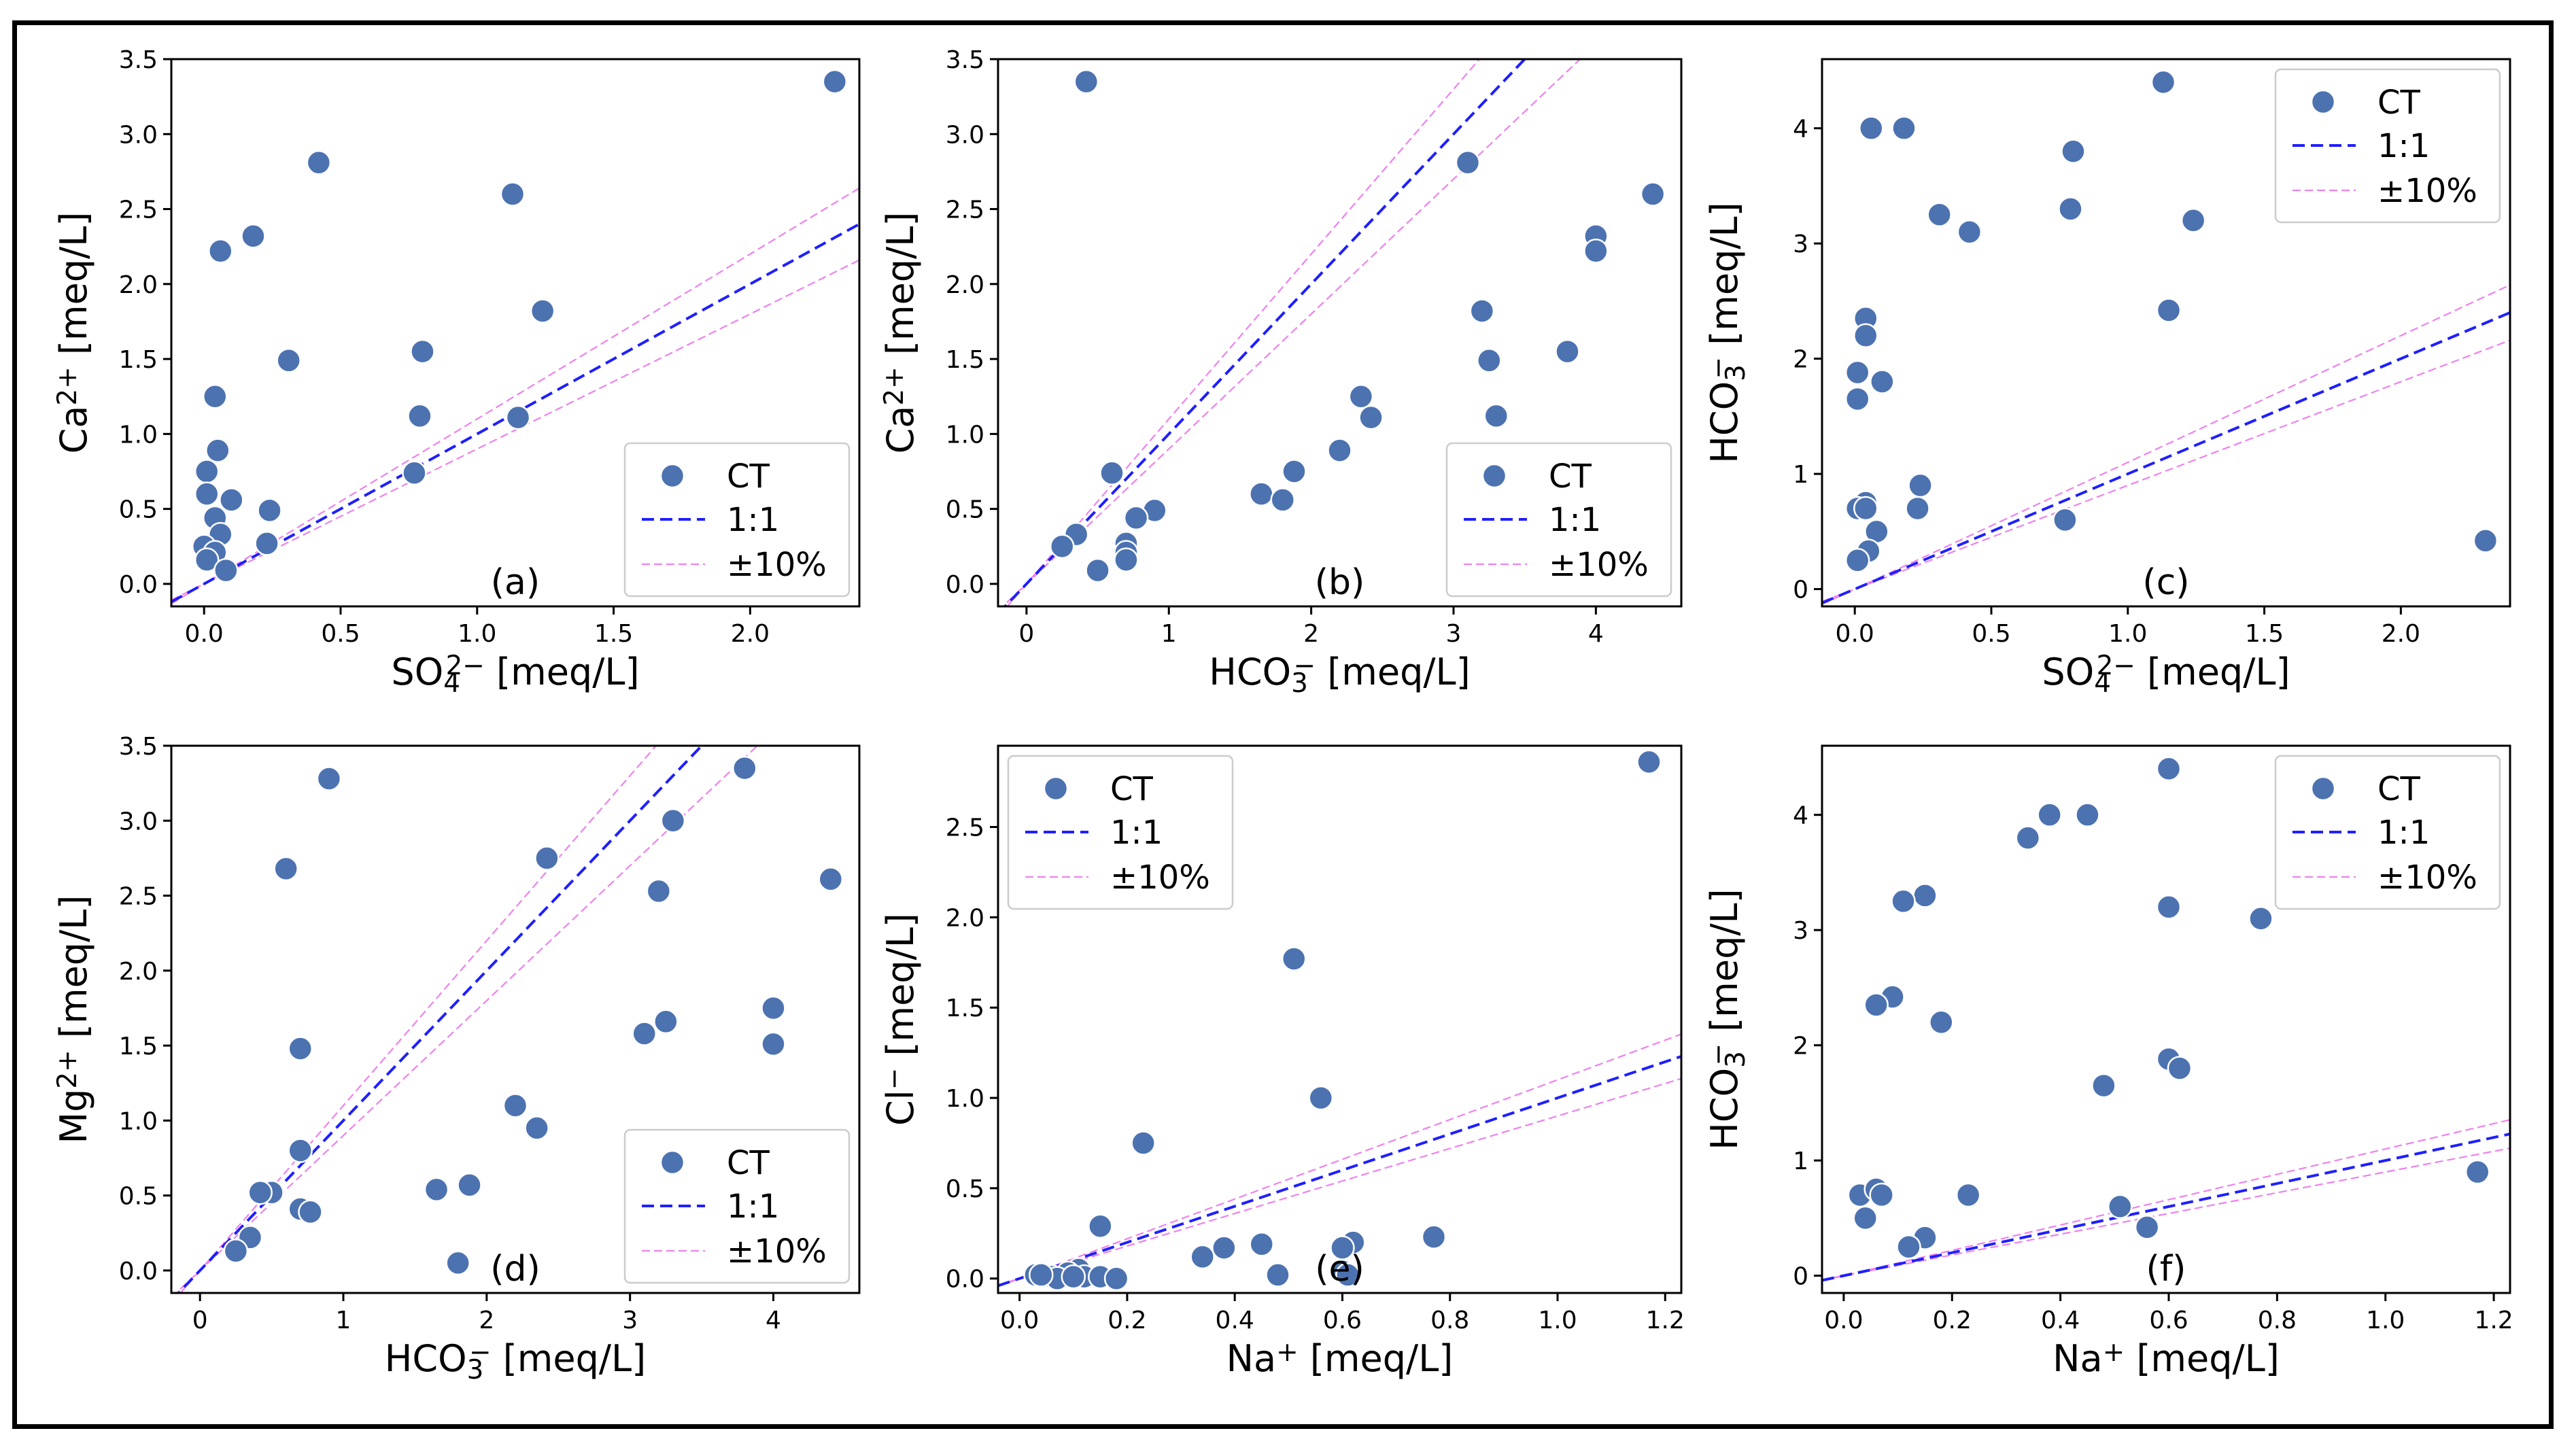  I want to click on x-tick-label: 0.8, so click(2277, 1320).